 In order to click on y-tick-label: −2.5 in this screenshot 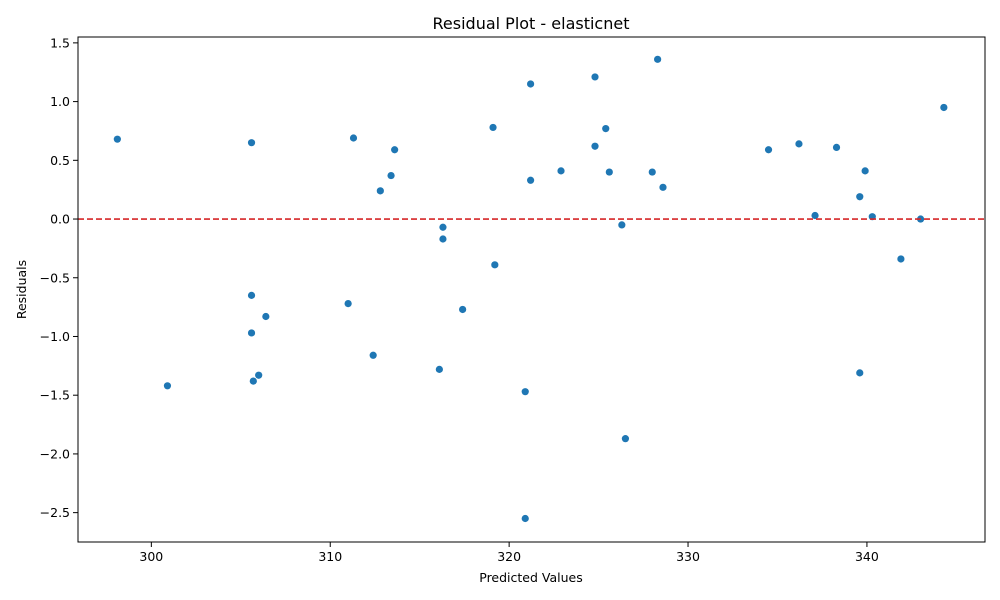, I will do `click(55, 512)`.